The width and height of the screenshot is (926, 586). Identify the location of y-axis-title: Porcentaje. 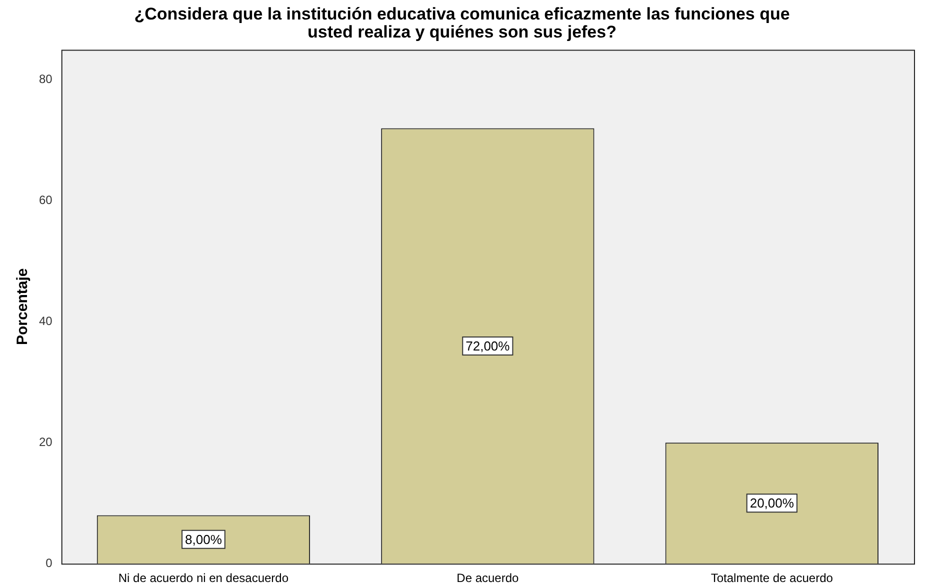
(23, 306).